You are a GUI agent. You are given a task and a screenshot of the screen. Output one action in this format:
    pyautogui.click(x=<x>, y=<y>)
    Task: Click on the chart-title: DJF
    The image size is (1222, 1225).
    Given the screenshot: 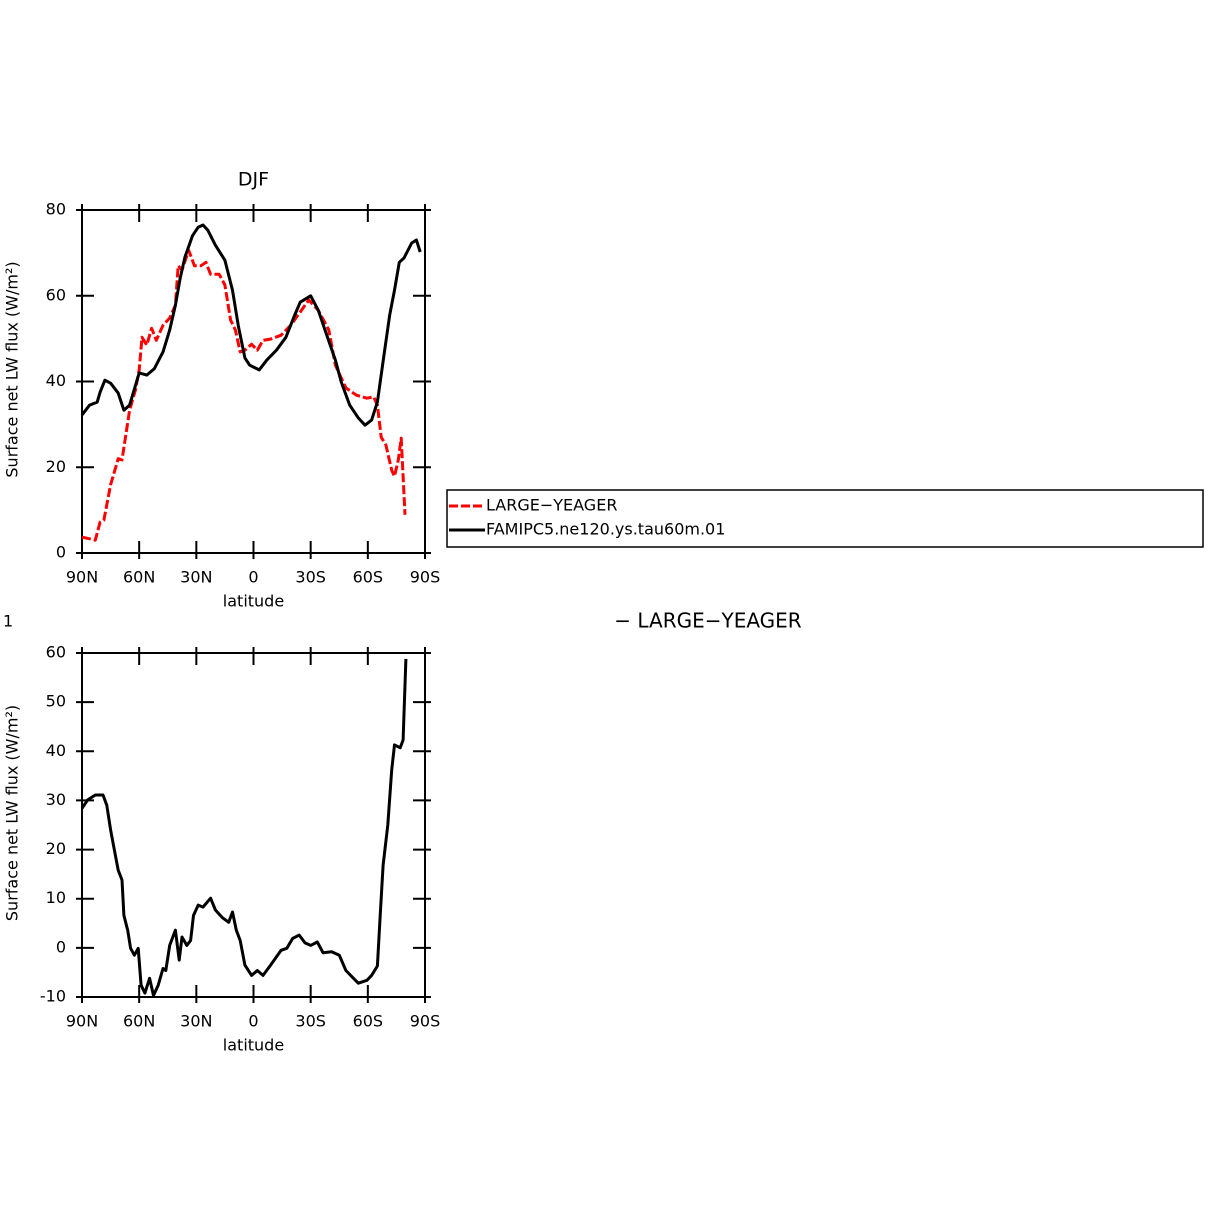 What is the action you would take?
    pyautogui.click(x=253, y=180)
    